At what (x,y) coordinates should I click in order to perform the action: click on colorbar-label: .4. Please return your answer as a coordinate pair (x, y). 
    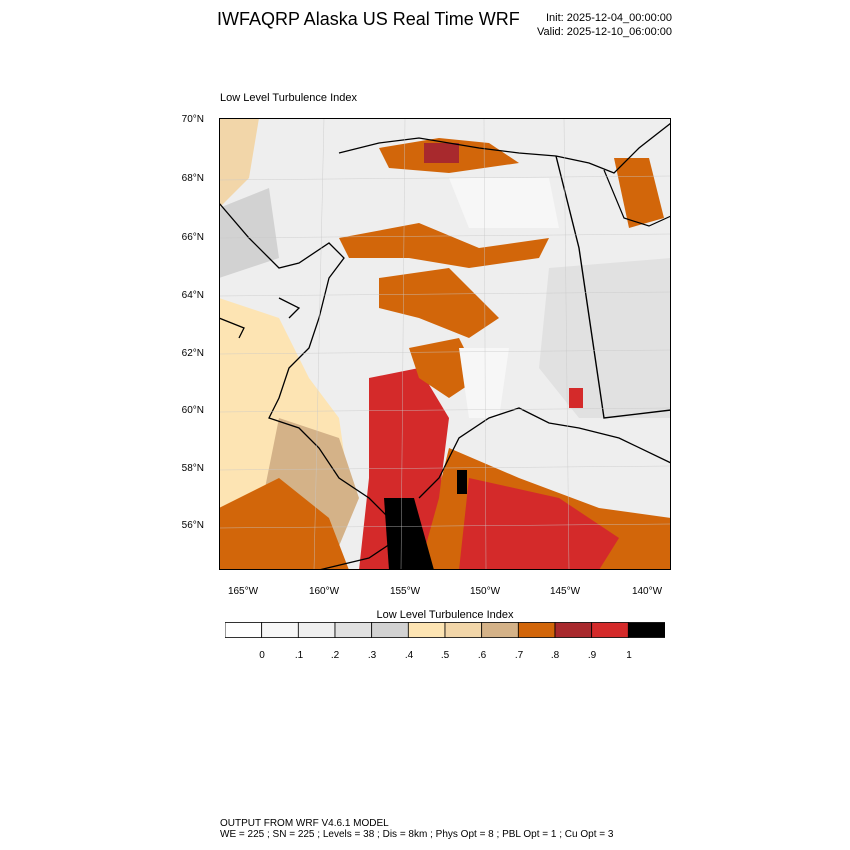
    Looking at the image, I should click on (409, 655).